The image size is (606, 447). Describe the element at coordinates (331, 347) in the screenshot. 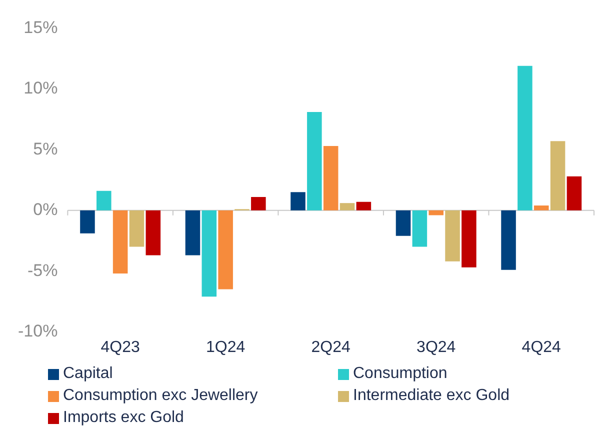

I see `x-tick-label: 2Q24` at that location.